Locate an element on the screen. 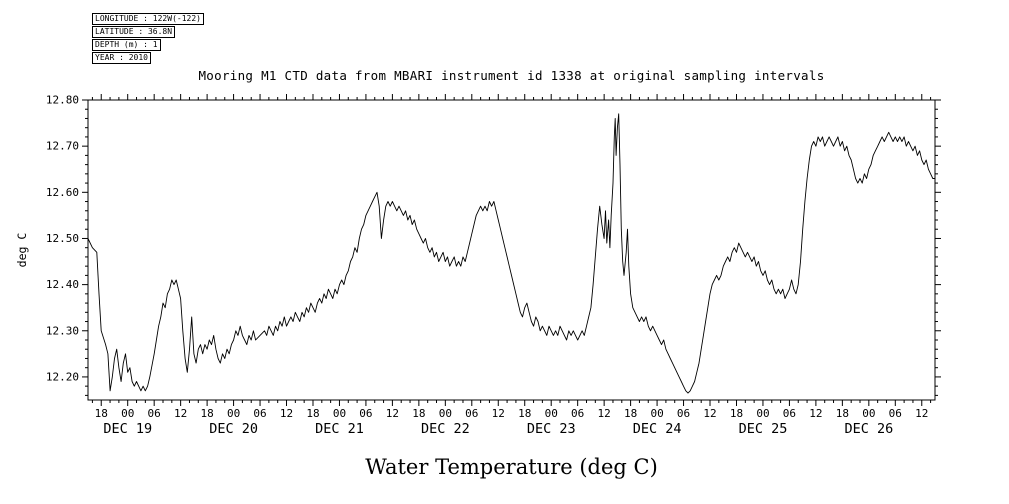 The height and width of the screenshot is (504, 1009). meta-longitude: LONGITUDE : 122W(-122) is located at coordinates (148, 19).